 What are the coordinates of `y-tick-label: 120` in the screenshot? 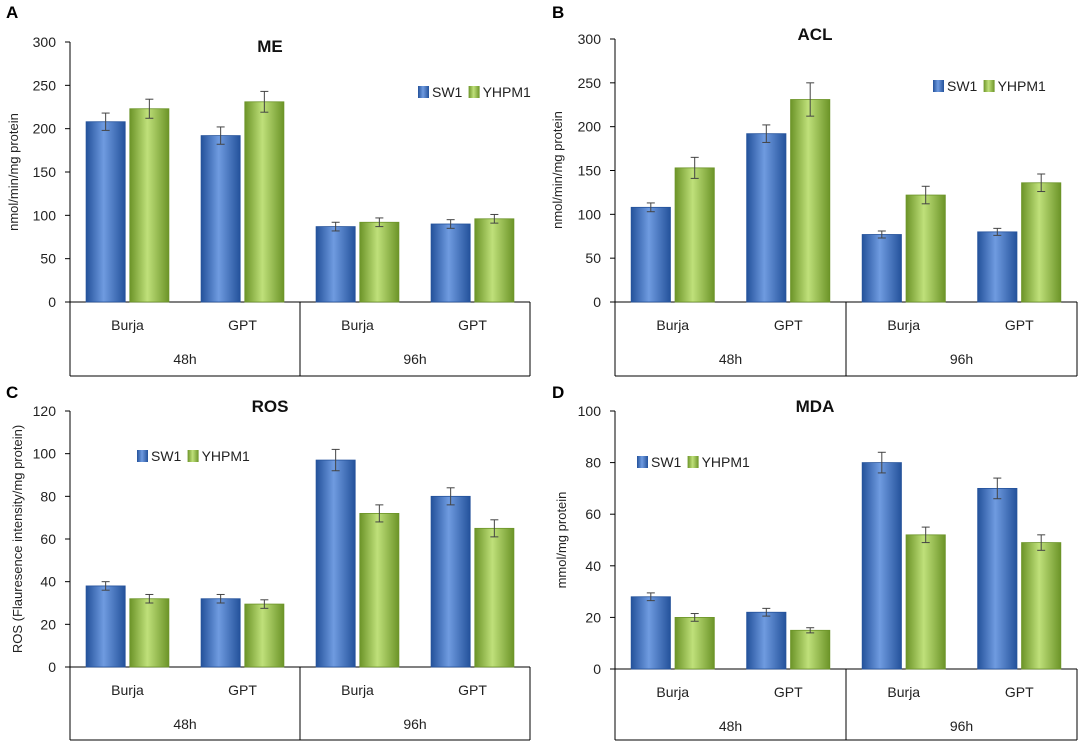 It's located at (45, 411).